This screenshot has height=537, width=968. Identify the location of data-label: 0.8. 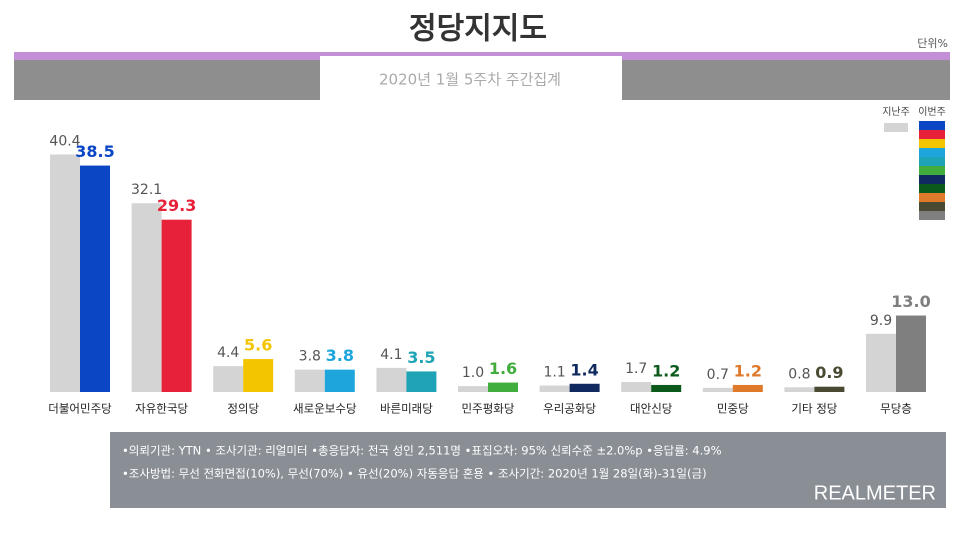
(799, 374).